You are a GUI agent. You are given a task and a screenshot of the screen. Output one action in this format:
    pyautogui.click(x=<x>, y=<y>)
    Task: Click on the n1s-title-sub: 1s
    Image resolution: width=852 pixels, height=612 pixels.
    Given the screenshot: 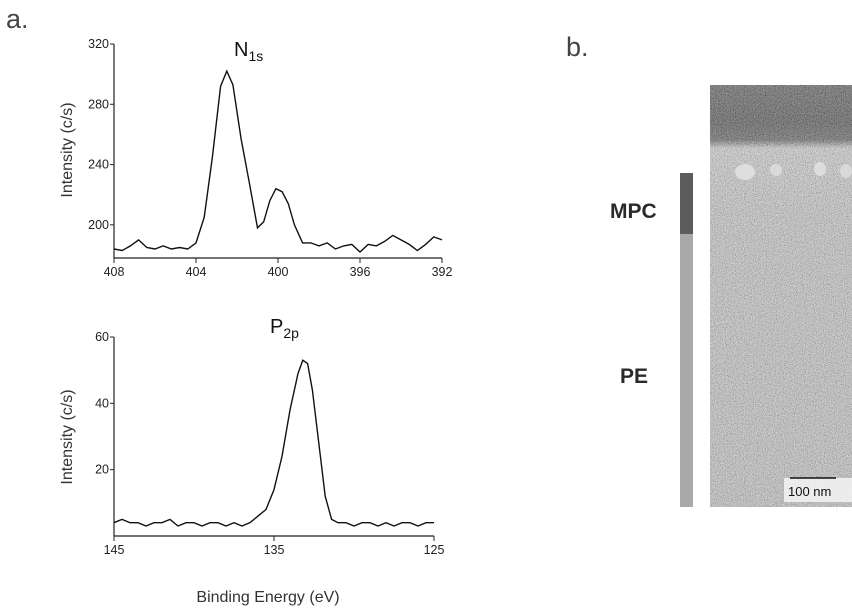 What is the action you would take?
    pyautogui.click(x=255, y=56)
    